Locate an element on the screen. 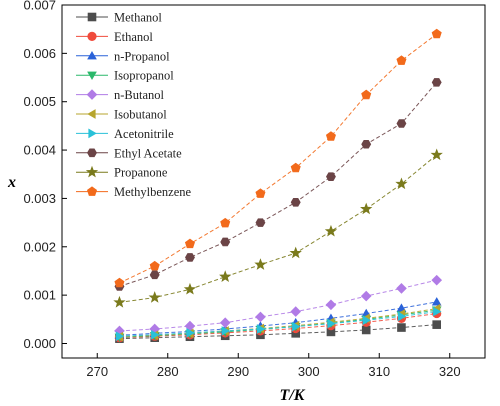 The image size is (500, 406). series-line-acetonitrile is located at coordinates (278, 324).